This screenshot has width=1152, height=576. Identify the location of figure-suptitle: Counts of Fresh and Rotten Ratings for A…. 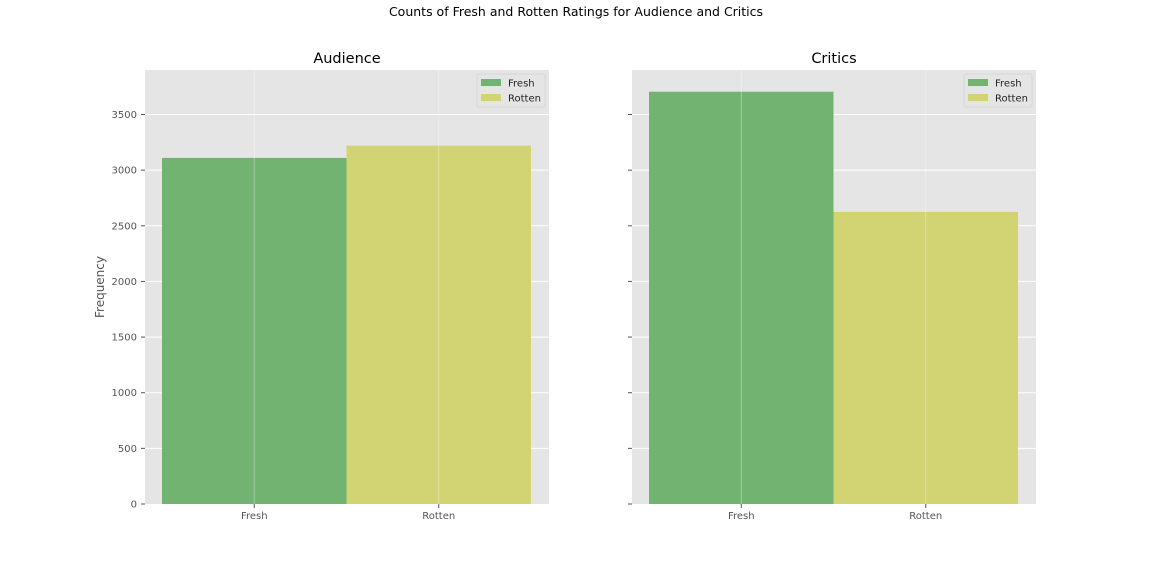
(576, 11).